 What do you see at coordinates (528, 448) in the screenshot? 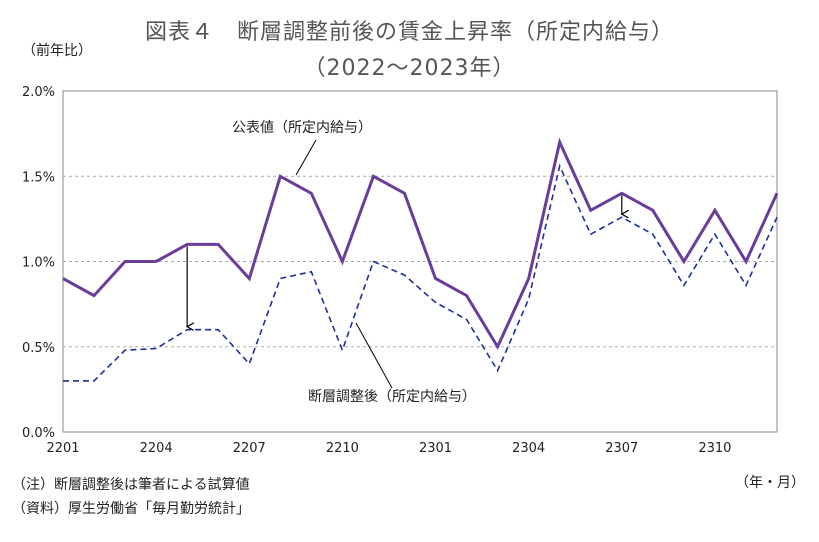
I see `x-tick-label: 2304` at bounding box center [528, 448].